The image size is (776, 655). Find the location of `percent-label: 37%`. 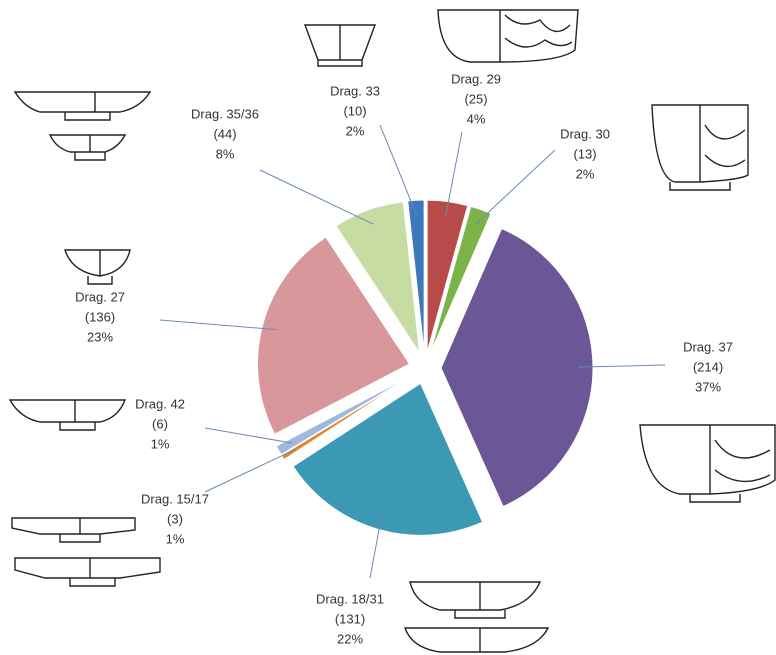

percent-label: 37% is located at coordinates (708, 386).